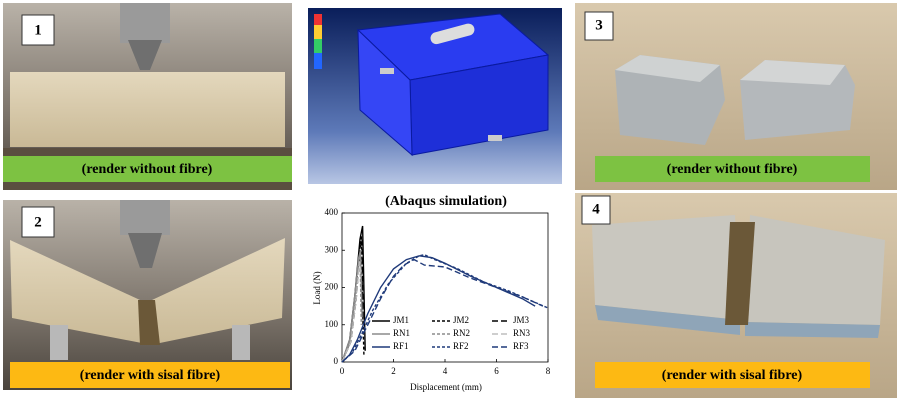 This screenshot has width=902, height=400. Describe the element at coordinates (446, 387) in the screenshot. I see `x-axis-label: Displacement (mm)` at that location.